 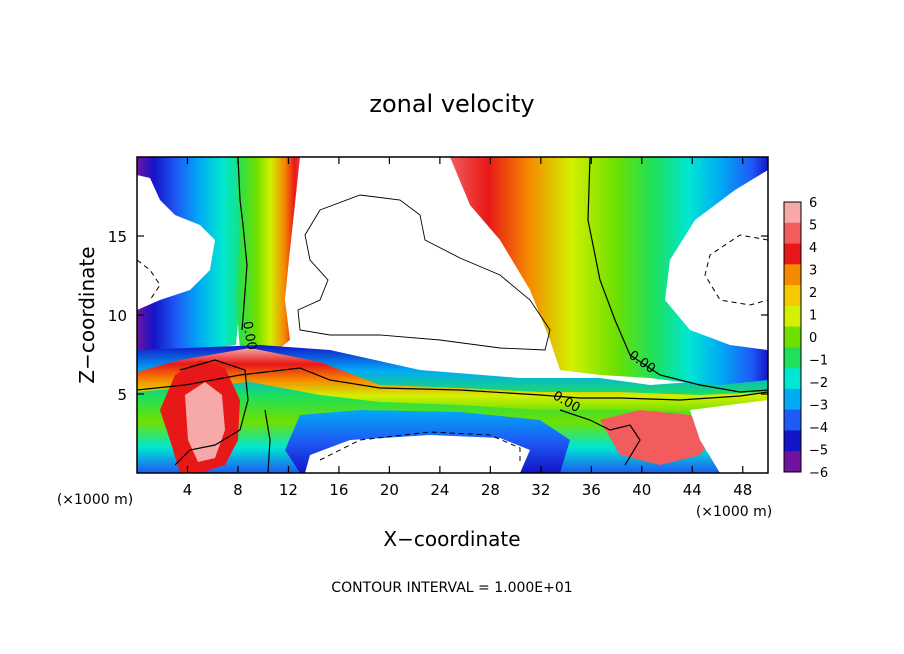 I want to click on x-tick-label: 24, so click(x=439, y=490).